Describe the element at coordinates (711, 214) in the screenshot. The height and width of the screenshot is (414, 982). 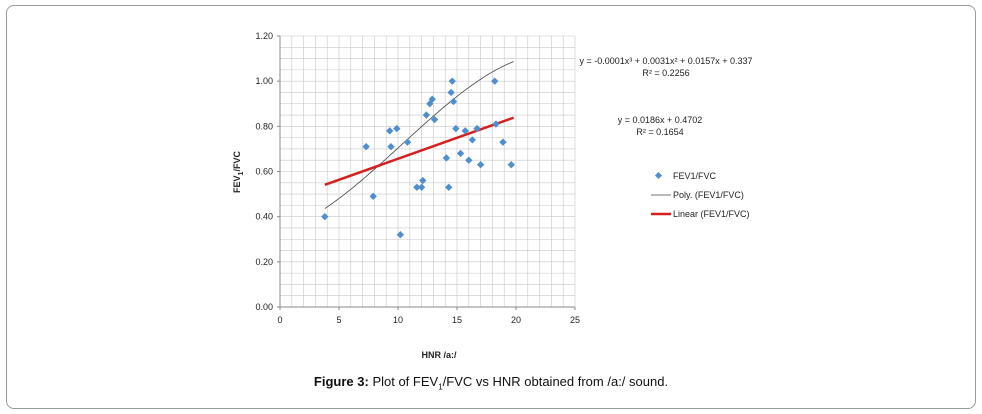
I see `legend-label-linear: Linear (FEV1/FVC)` at that location.